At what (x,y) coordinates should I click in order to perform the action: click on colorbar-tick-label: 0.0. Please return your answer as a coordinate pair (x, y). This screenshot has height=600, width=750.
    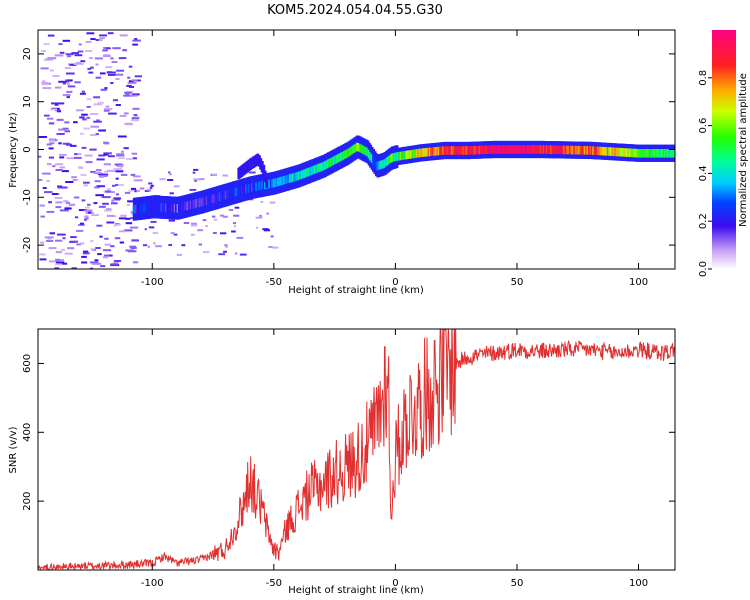
    Looking at the image, I should click on (703, 269).